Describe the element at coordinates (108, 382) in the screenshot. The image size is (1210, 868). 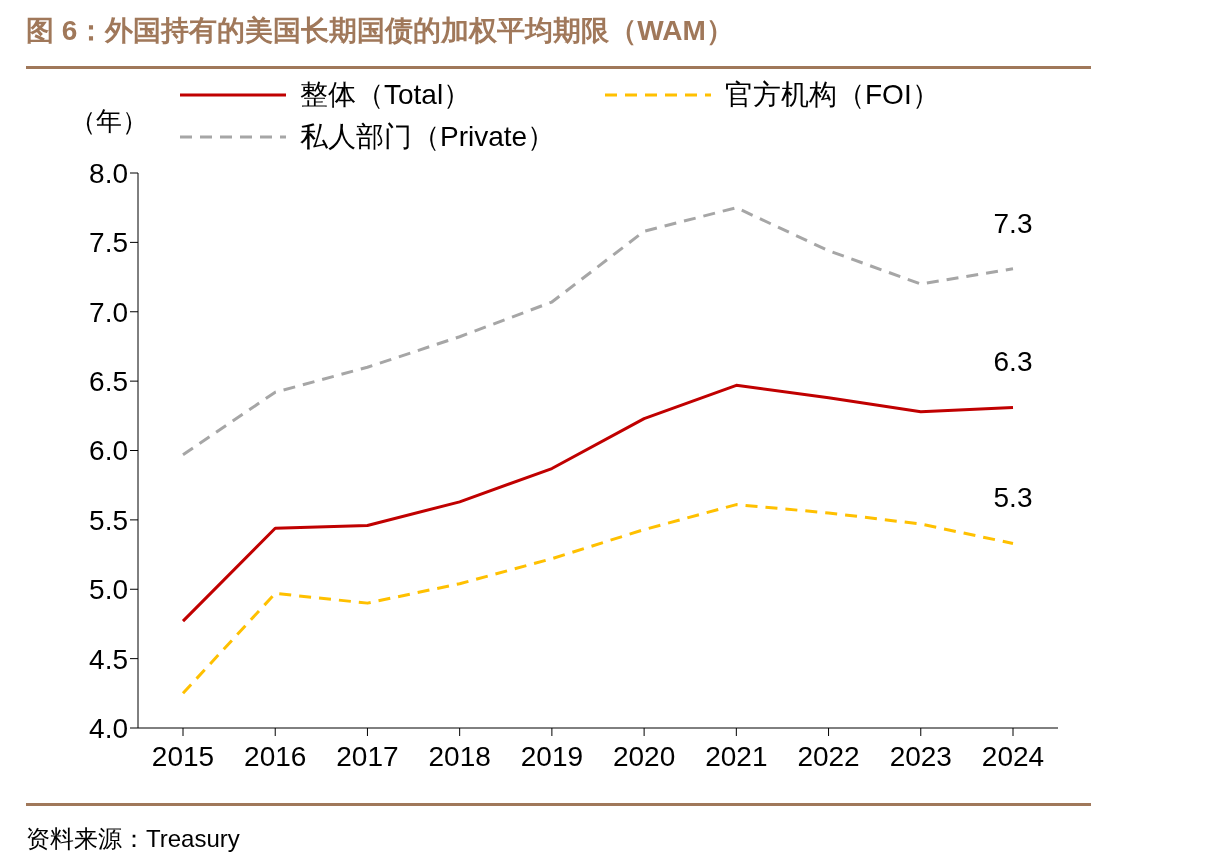
I see `y-tick-label: 6.5` at that location.